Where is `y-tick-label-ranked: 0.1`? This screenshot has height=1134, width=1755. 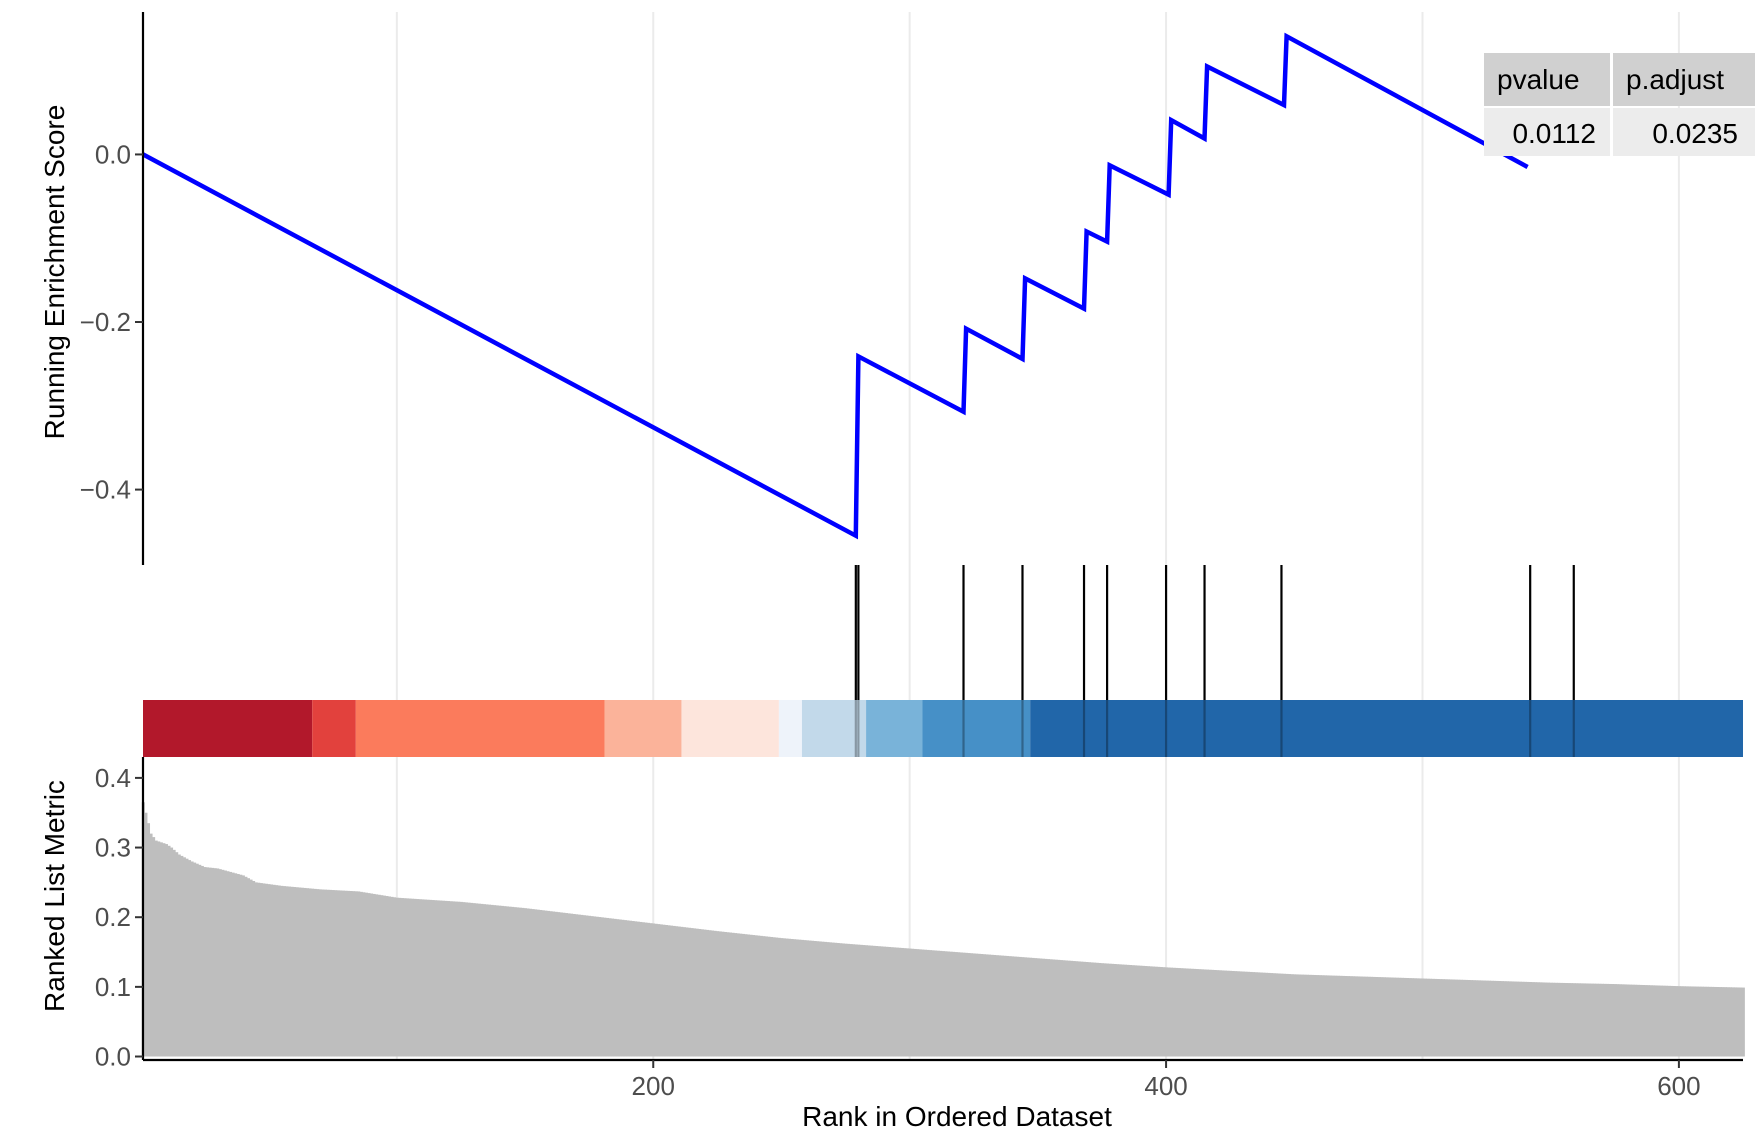
y-tick-label-ranked: 0.1 is located at coordinates (113, 987).